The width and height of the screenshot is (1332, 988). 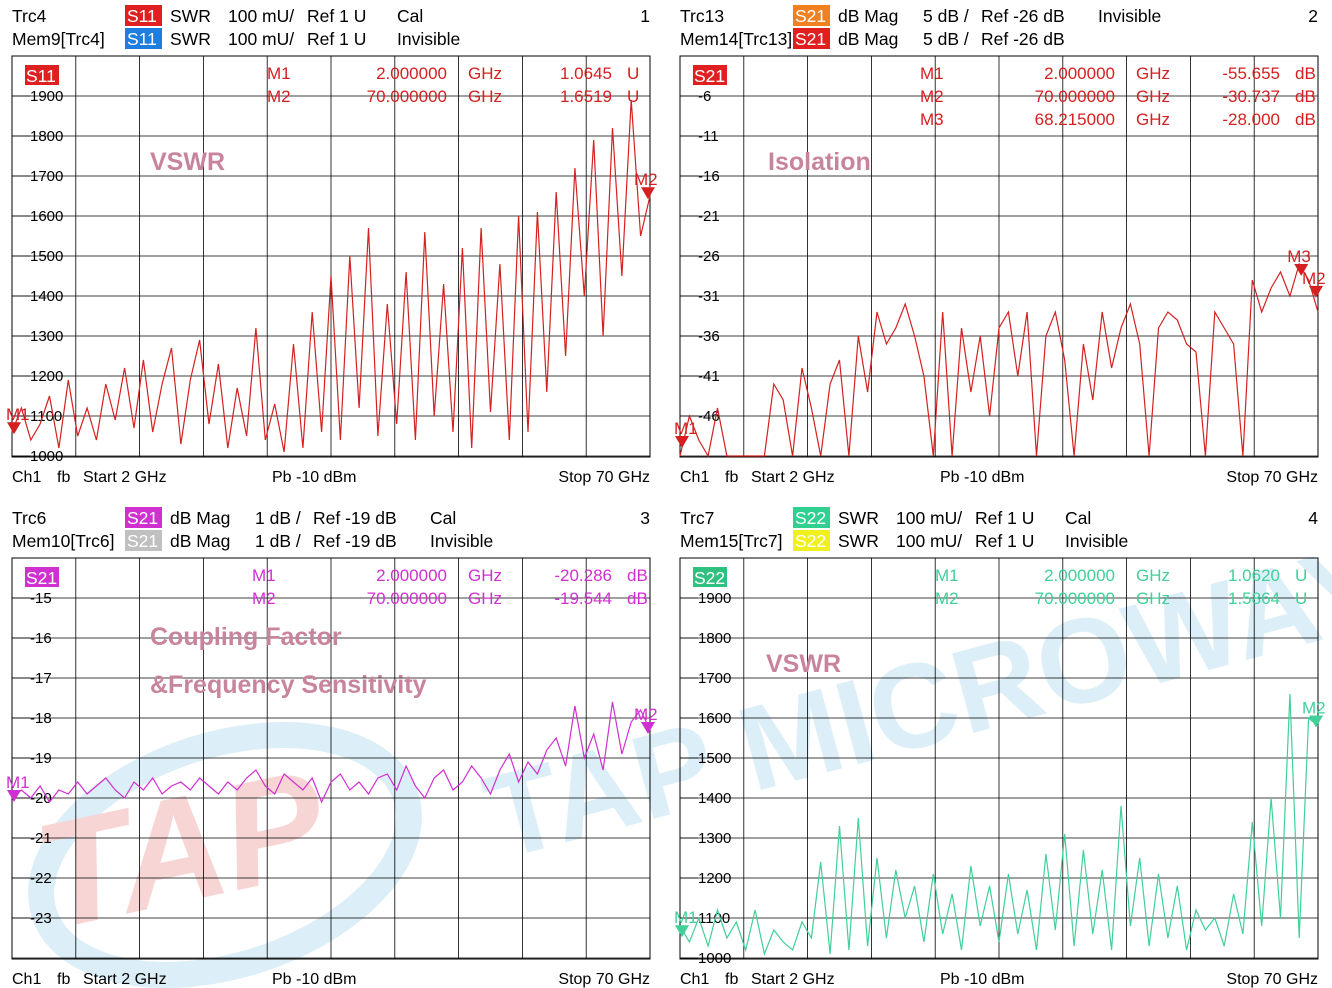 What do you see at coordinates (41, 678) in the screenshot?
I see `y-tick-label: -17` at bounding box center [41, 678].